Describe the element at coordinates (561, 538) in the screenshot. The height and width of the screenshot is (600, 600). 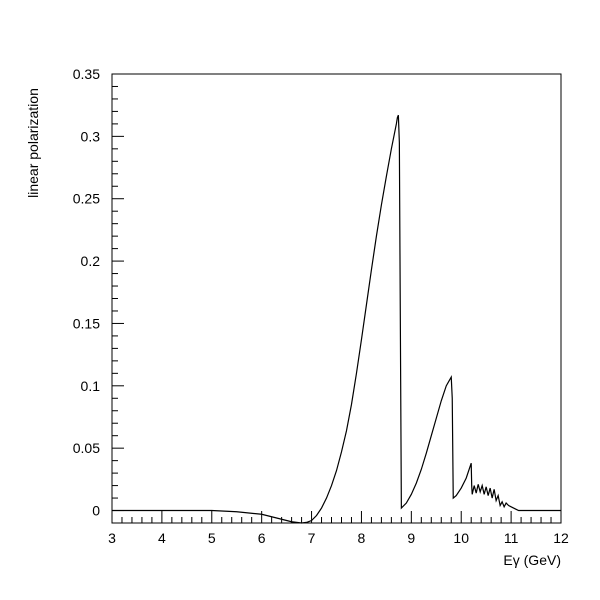
I see `x-tick-label: 12` at that location.